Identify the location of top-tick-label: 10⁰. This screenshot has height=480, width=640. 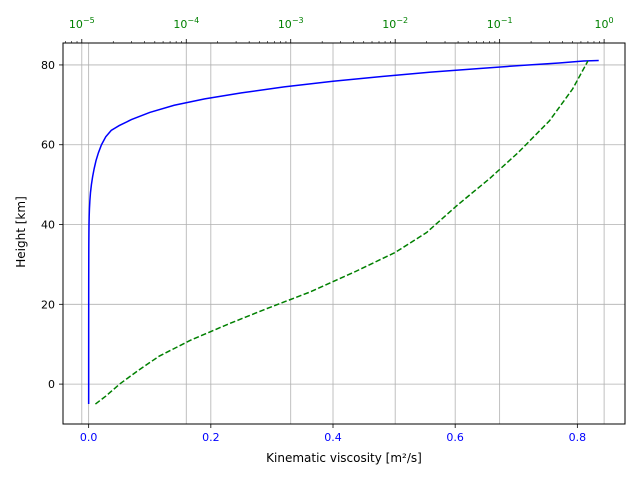
(604, 23).